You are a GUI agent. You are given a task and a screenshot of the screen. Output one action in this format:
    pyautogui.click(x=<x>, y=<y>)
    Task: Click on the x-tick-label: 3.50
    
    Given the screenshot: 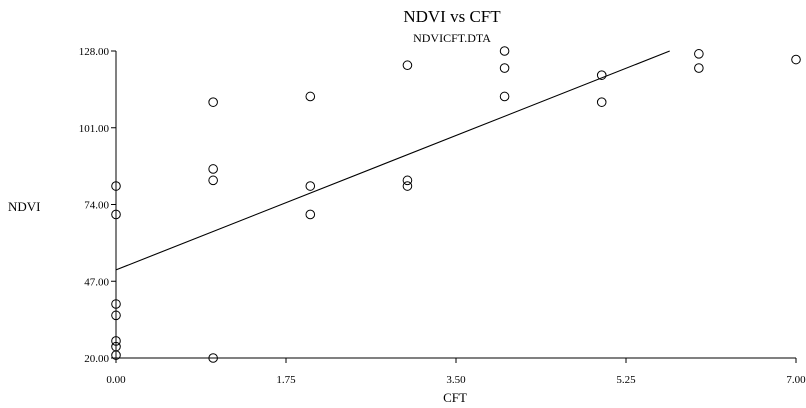 What is the action you would take?
    pyautogui.click(x=456, y=380)
    